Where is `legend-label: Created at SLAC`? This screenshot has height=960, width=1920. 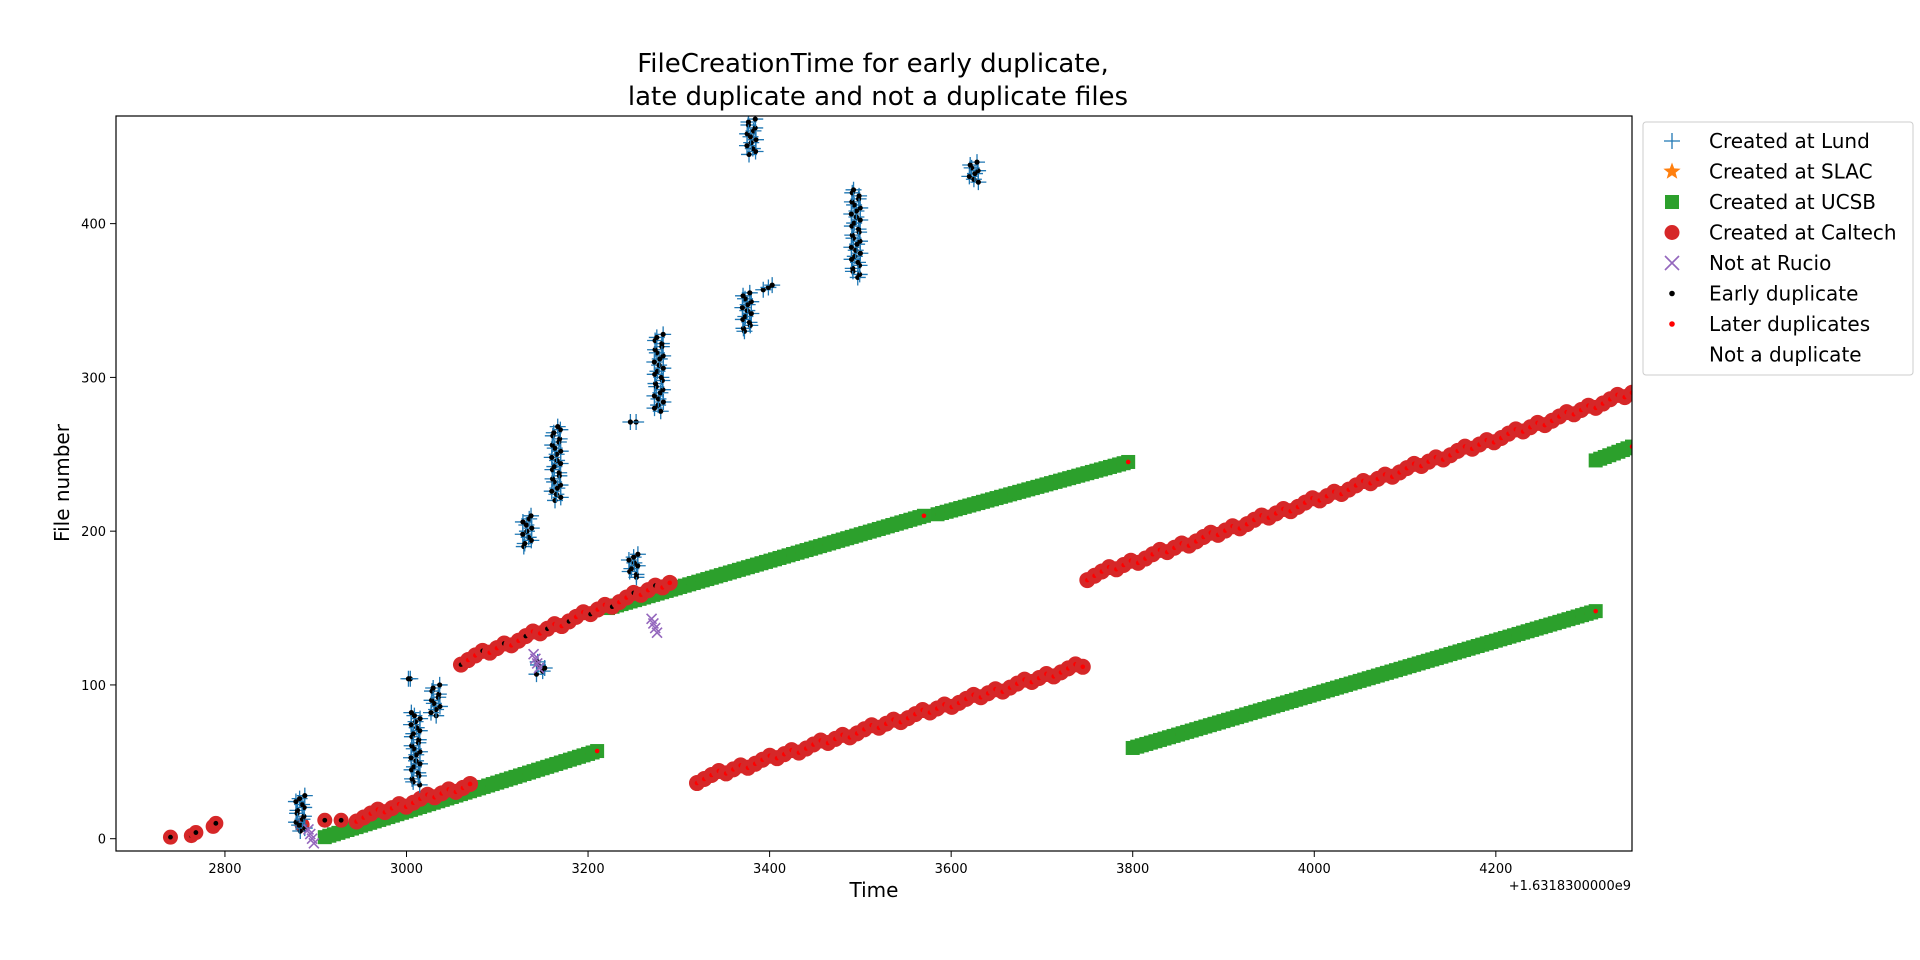
legend-label: Created at SLAC is located at coordinates (1791, 172).